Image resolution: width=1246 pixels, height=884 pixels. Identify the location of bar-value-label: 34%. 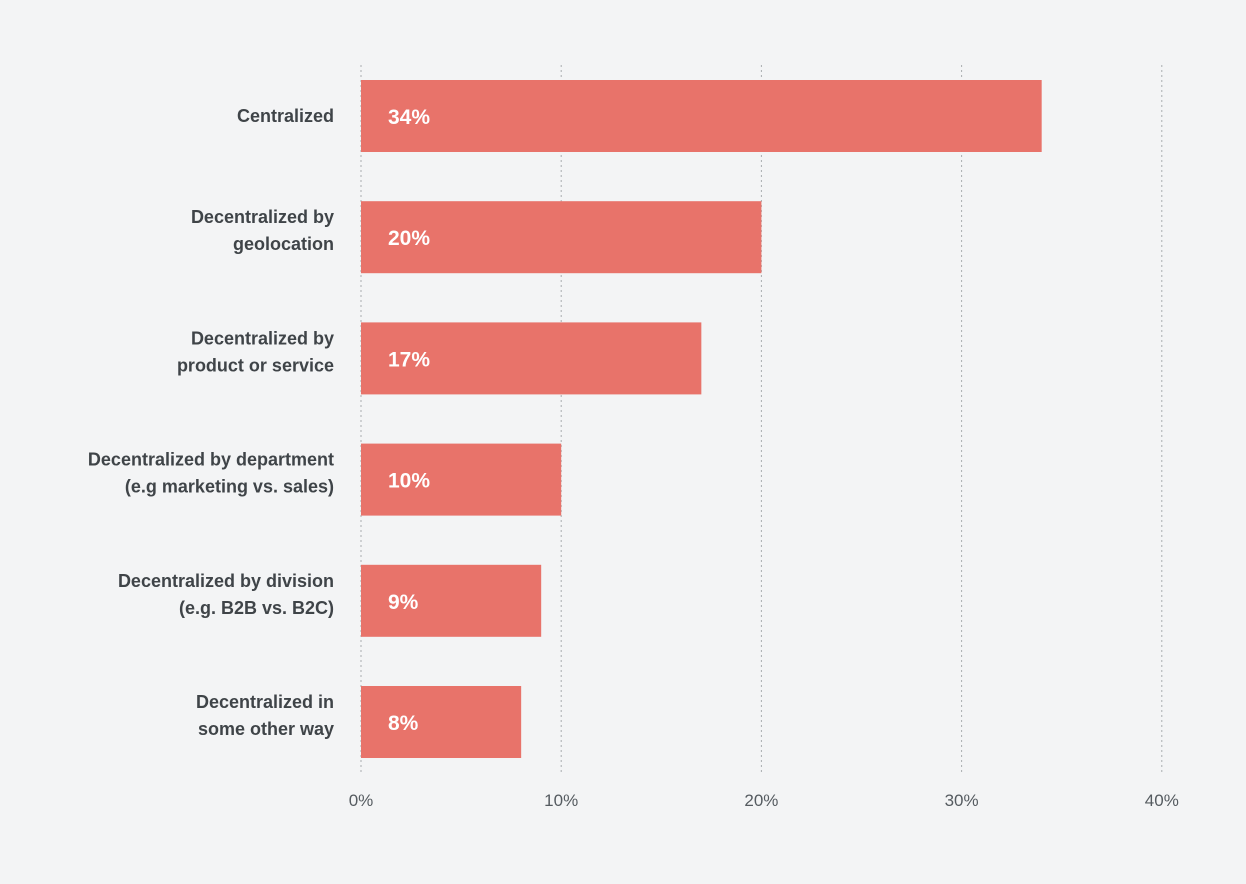
(409, 117).